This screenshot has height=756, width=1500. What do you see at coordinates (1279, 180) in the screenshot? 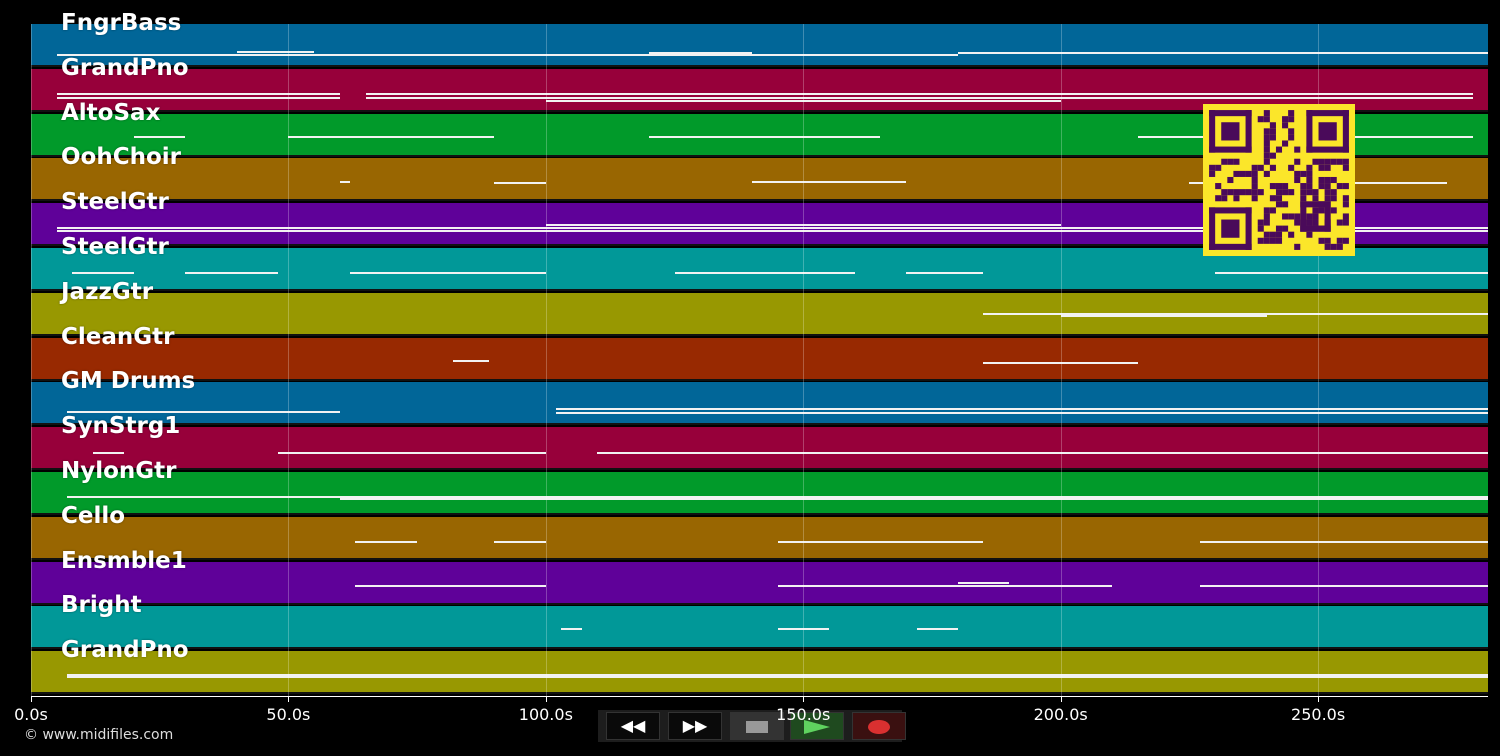
I see `qr-code-icon` at bounding box center [1279, 180].